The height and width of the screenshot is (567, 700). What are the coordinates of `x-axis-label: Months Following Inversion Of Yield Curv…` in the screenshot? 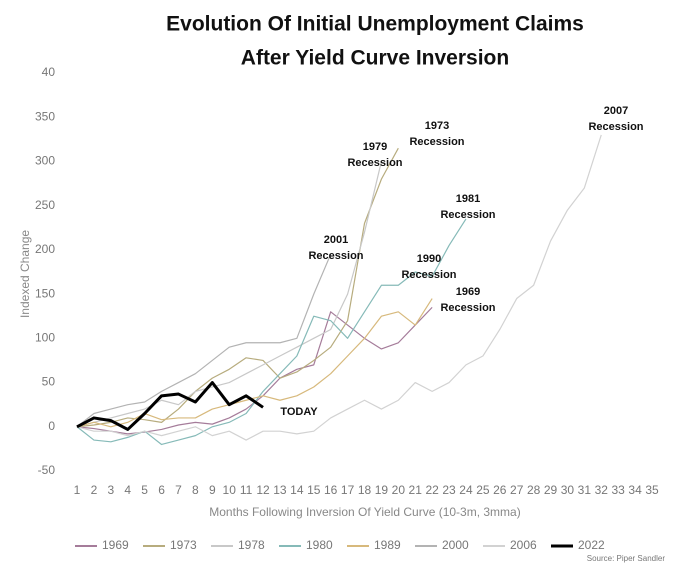 It's located at (364, 512).